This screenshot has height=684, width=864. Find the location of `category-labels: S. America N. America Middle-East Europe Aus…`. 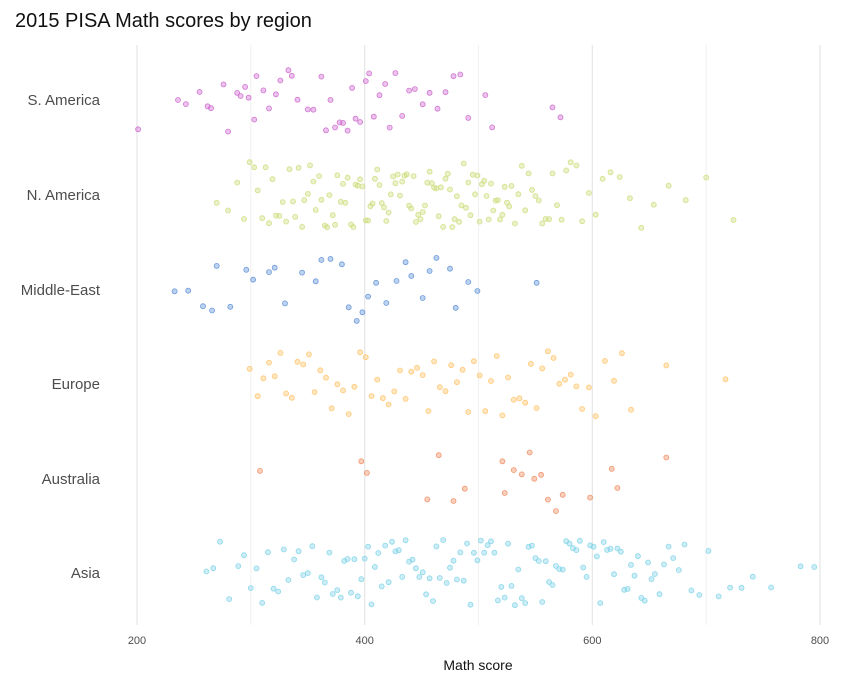

category-labels: S. America N. America Middle-East Europe Aus… is located at coordinates (61, 337).